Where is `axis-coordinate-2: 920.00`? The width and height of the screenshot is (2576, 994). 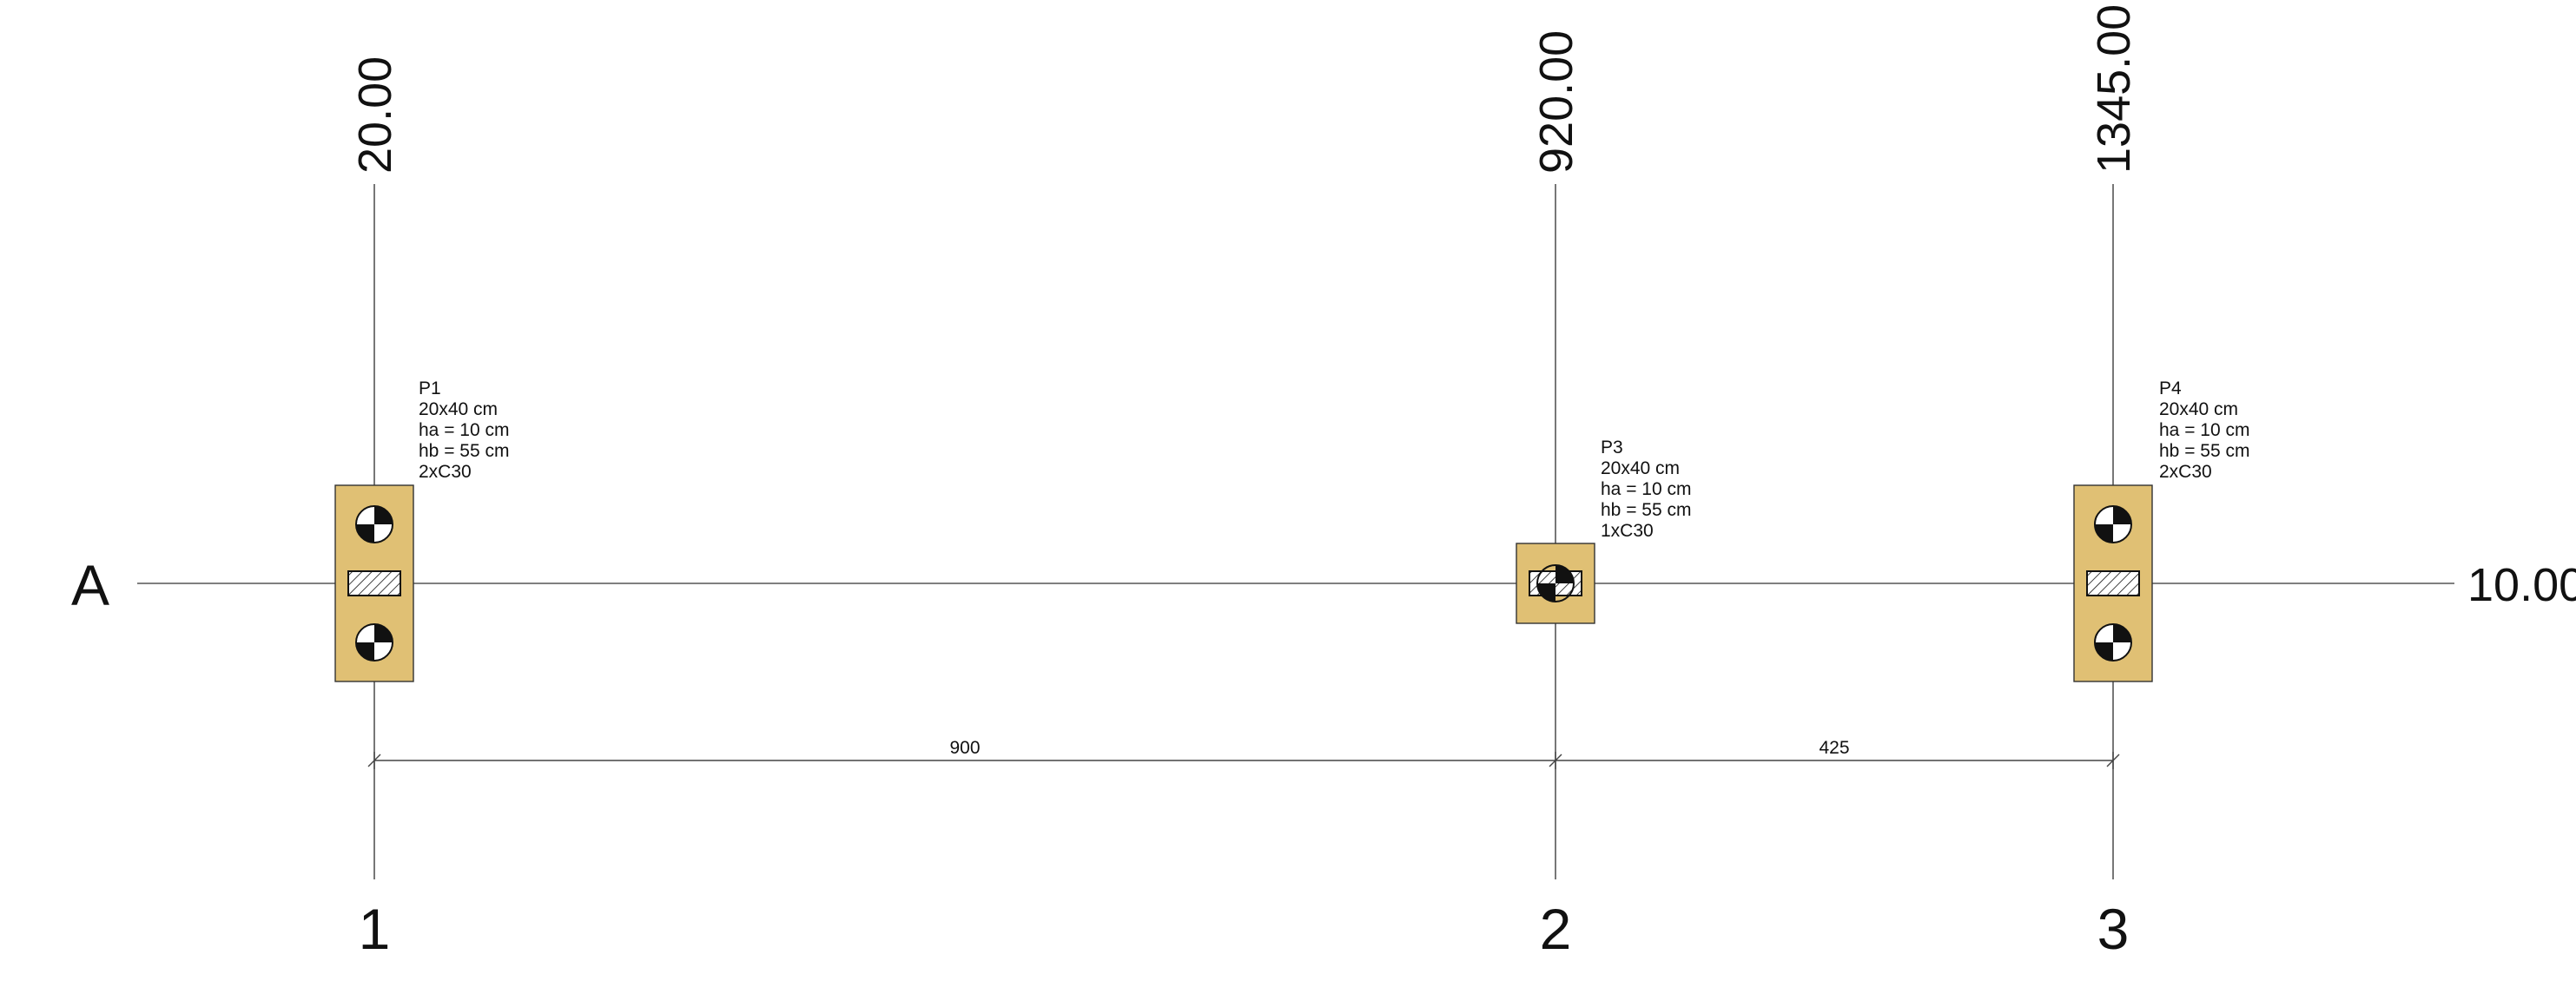
axis-coordinate-2: 920.00 is located at coordinates (1556, 102).